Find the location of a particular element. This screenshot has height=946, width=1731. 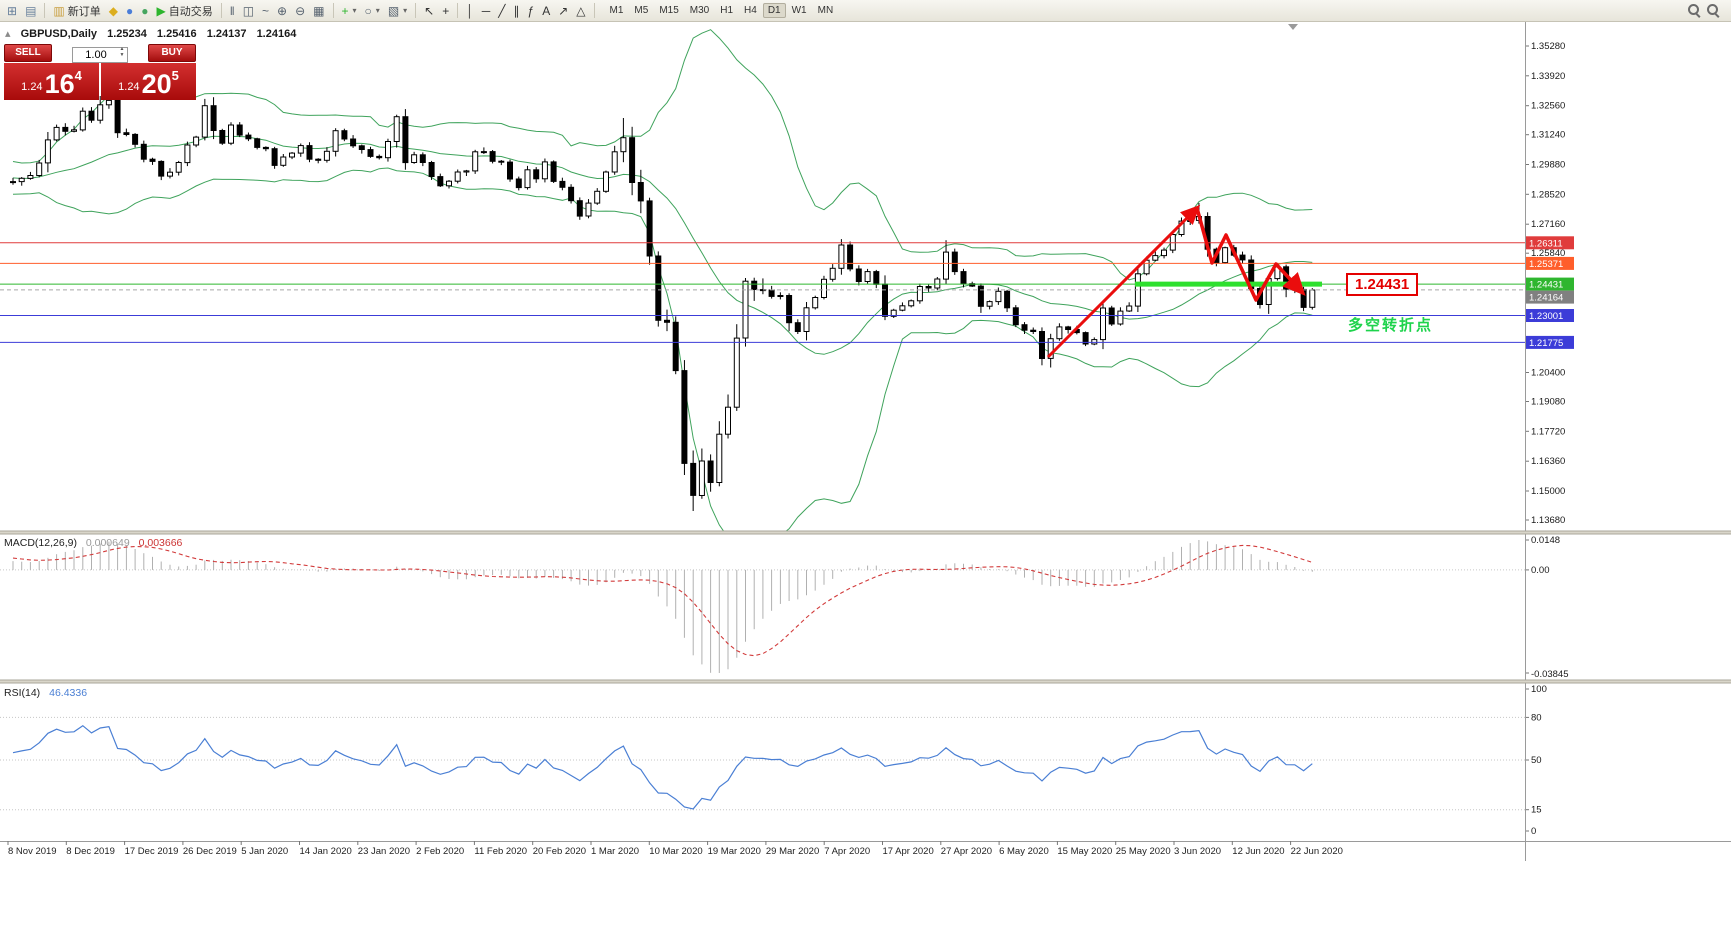

tile-windows-button: ▦ is located at coordinates (318, 11).